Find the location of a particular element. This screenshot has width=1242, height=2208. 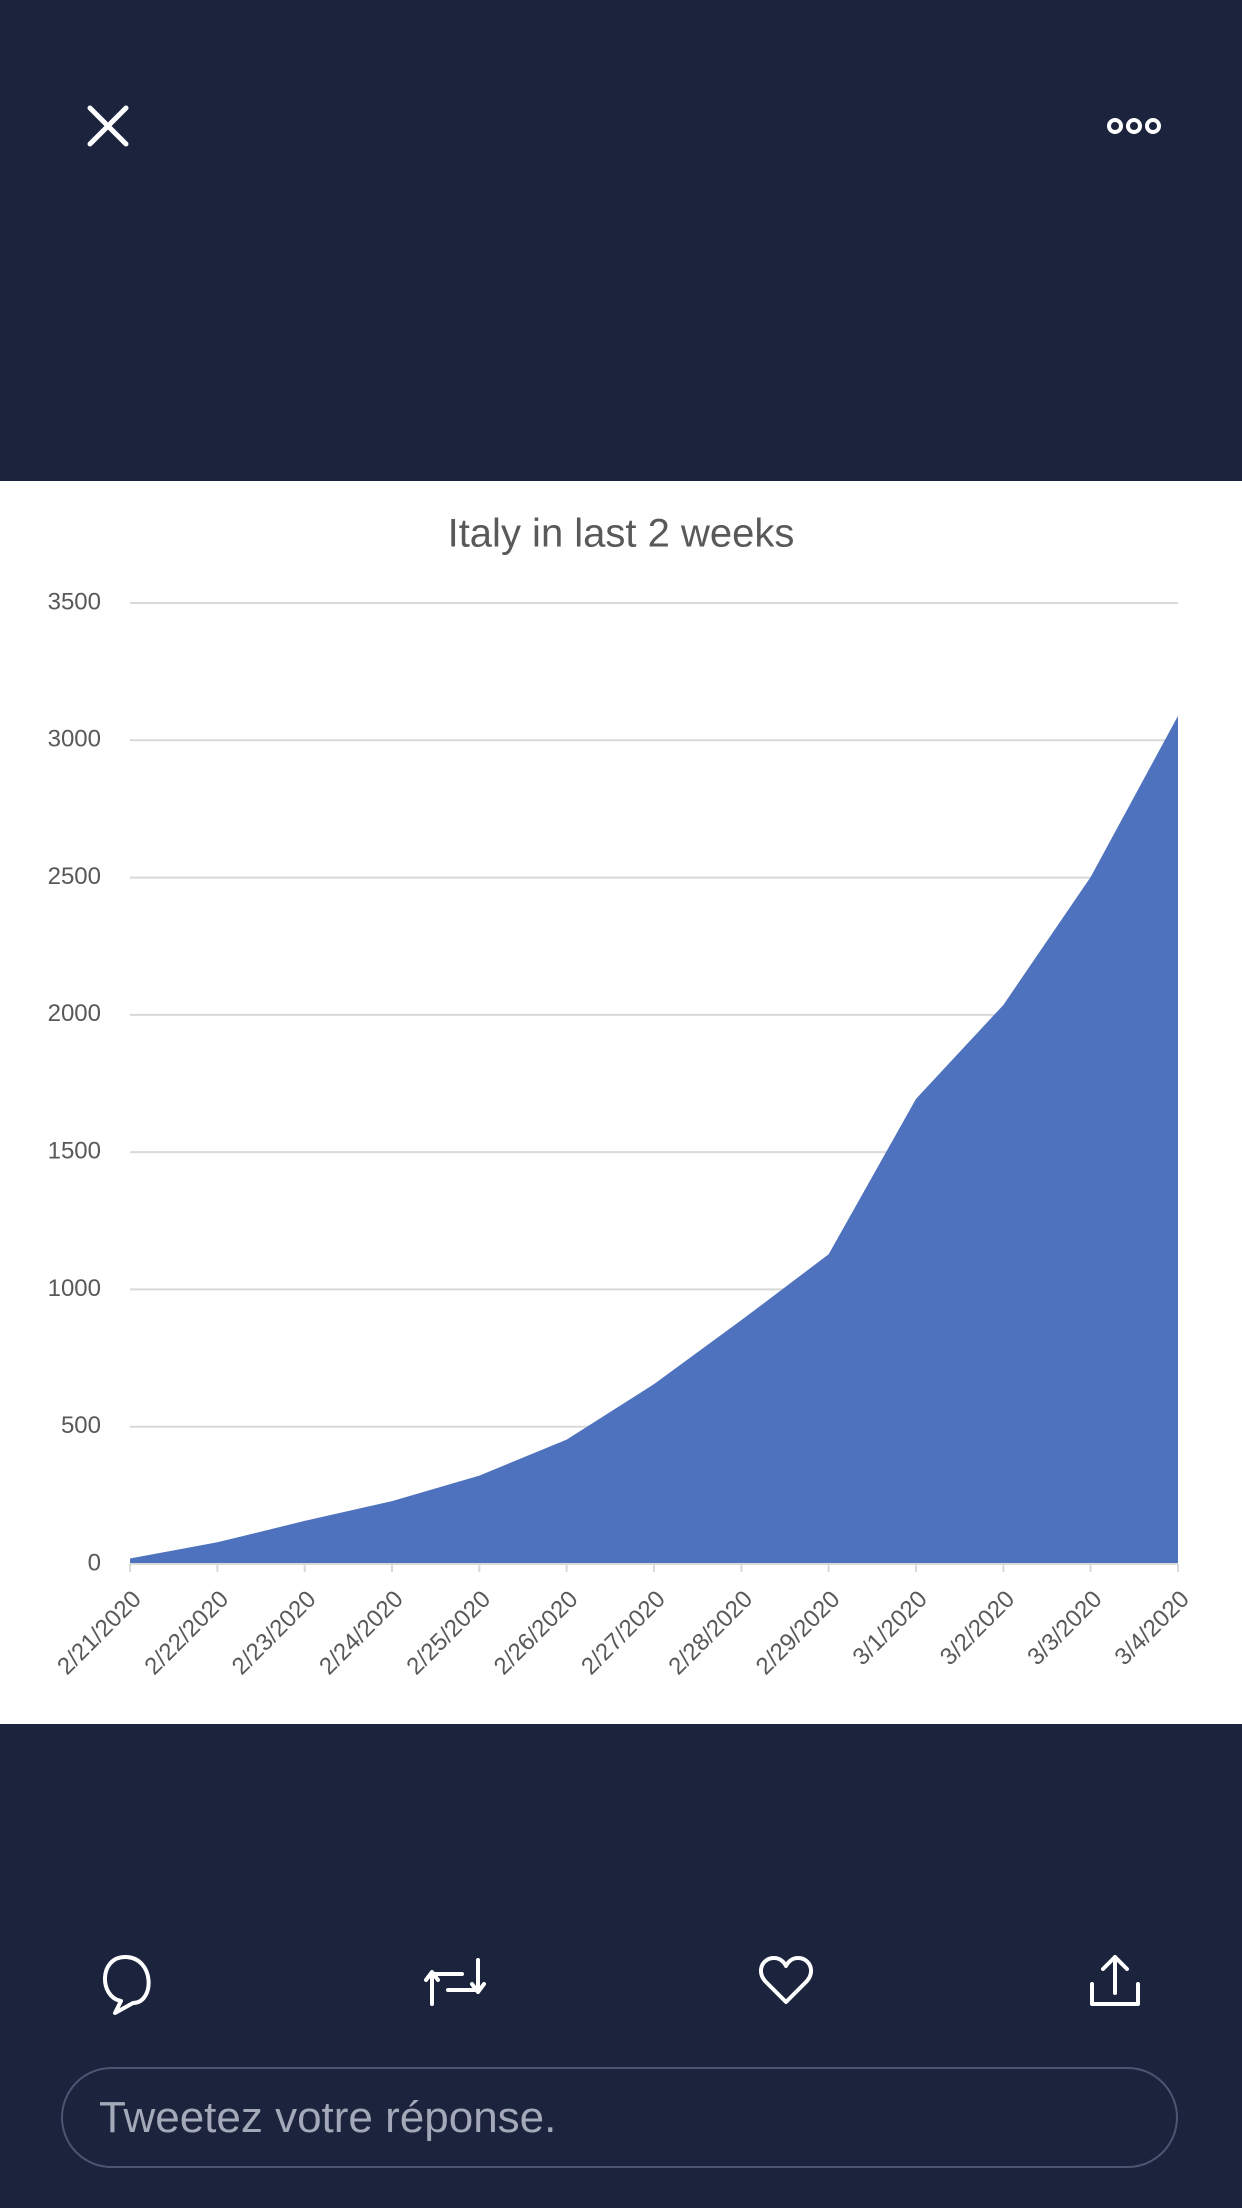

retweet-icon is located at coordinates (455, 1982).